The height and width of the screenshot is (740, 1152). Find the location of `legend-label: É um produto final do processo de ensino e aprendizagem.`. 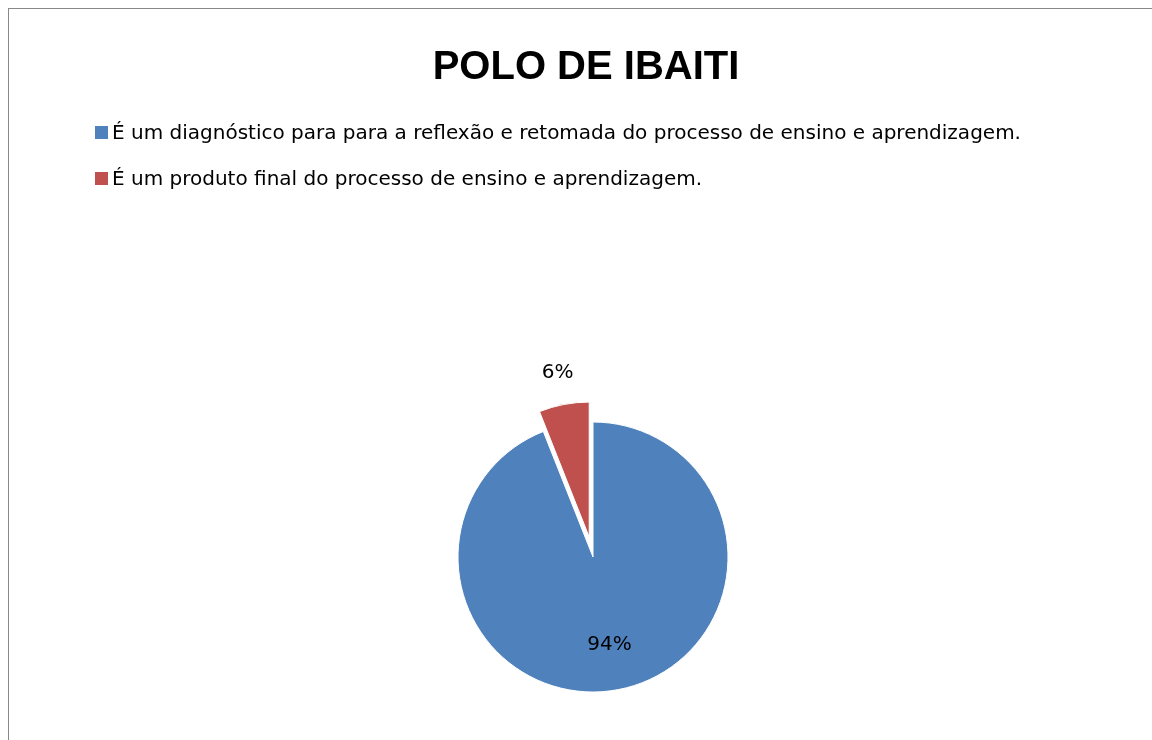

legend-label: É um produto final do processo de ensino e aprendizagem. is located at coordinates (407, 178).